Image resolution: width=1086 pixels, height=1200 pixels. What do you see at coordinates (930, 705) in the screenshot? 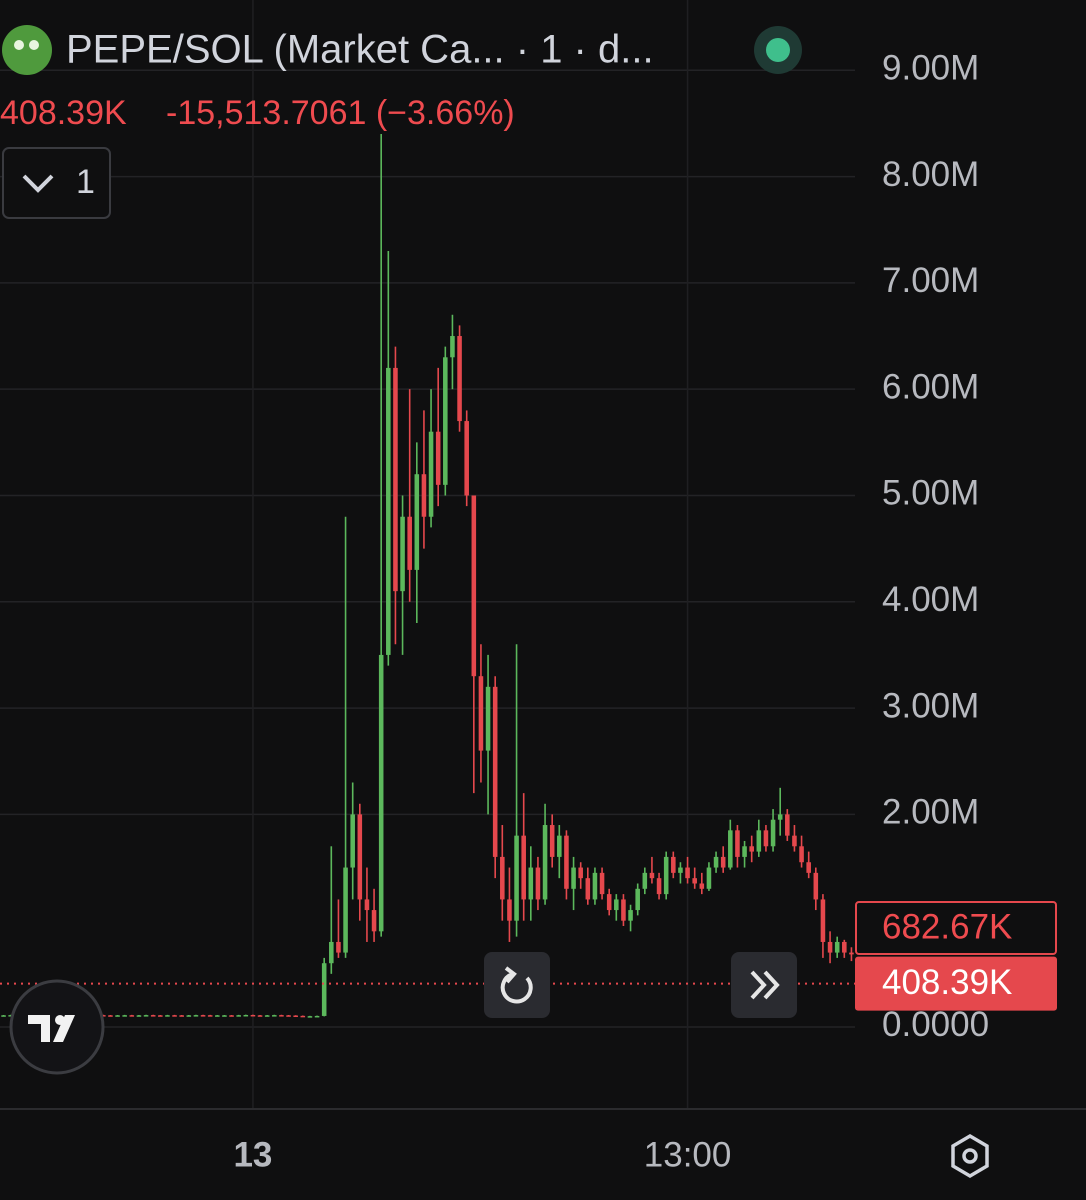
I see `y-tick-label: 3.00M` at bounding box center [930, 705].